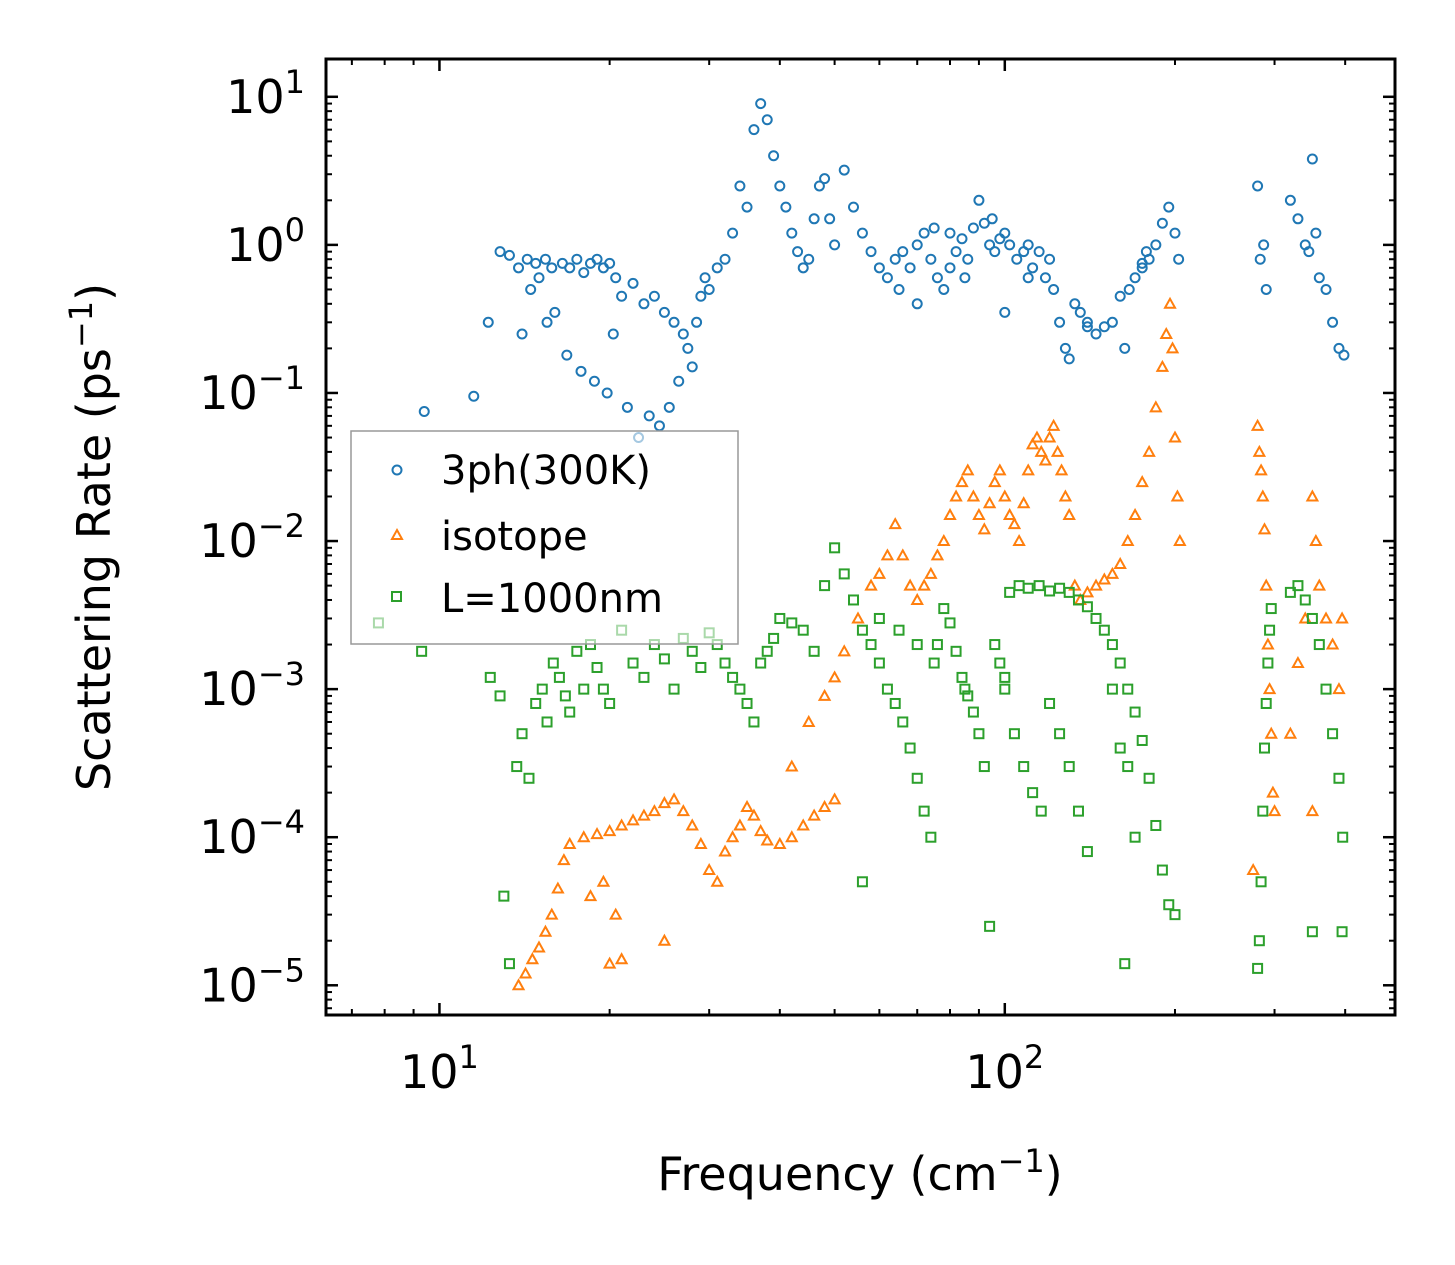 Image resolution: width=1455 pixels, height=1265 pixels. What do you see at coordinates (544, 537) in the screenshot?
I see `legend: 3ph(300K) isotope L=1000nm` at bounding box center [544, 537].